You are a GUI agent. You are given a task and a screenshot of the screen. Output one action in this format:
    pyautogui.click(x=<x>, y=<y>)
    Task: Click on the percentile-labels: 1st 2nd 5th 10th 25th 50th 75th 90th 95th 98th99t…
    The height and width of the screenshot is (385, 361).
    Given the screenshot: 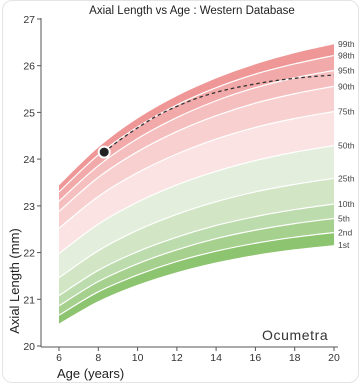 What is the action you would take?
    pyautogui.click(x=346, y=144)
    